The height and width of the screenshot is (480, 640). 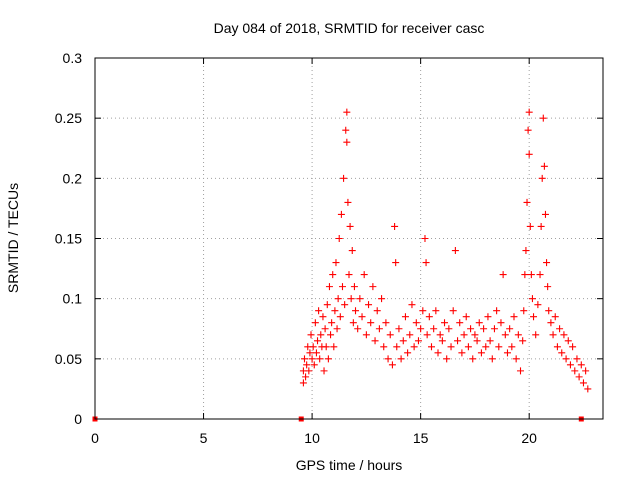 I want to click on x-tick-label: 10, so click(x=312, y=438).